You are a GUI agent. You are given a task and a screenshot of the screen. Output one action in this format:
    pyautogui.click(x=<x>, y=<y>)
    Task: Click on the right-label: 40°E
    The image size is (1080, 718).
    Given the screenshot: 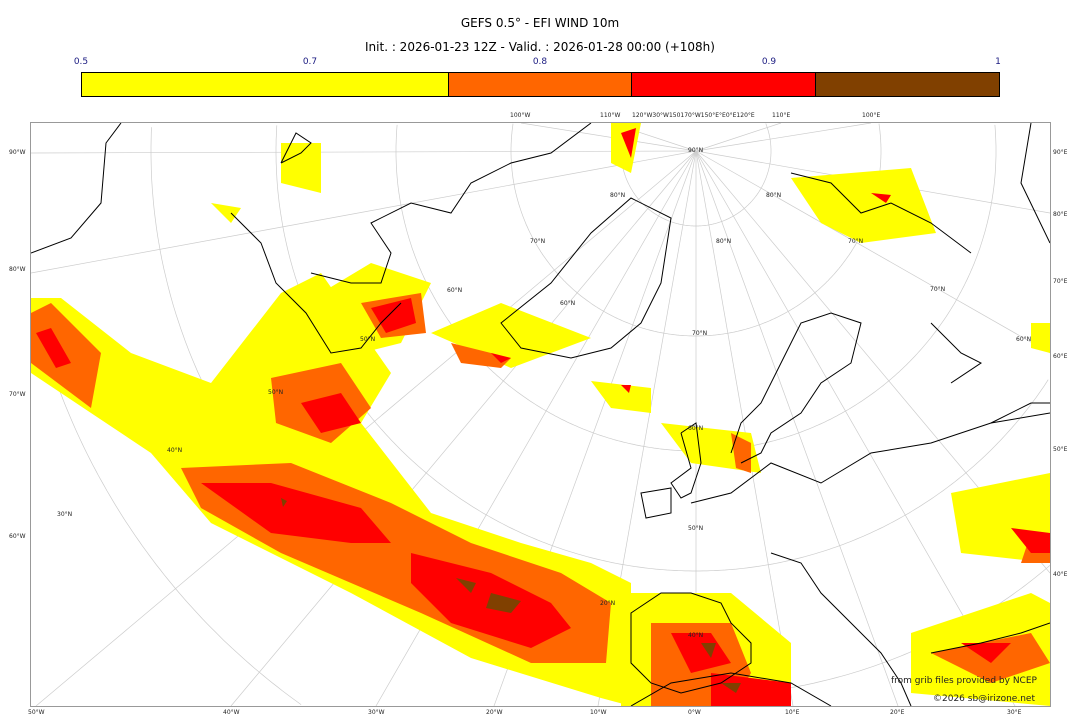 What is the action you would take?
    pyautogui.click(x=1060, y=574)
    